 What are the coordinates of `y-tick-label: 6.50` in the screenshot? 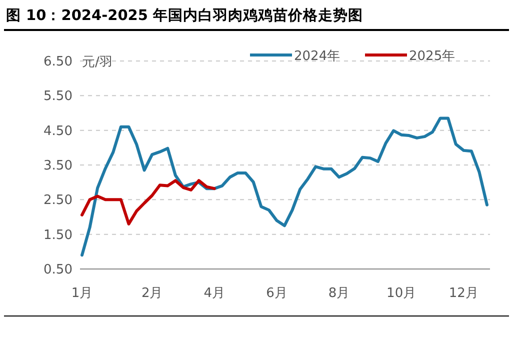 It's located at (58, 62).